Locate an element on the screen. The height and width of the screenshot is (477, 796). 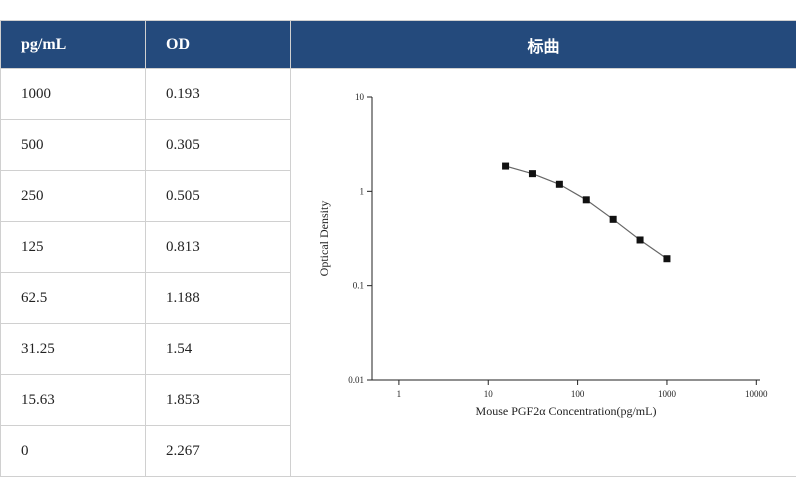
table-row: 62.5 1.188 is located at coordinates (398, 298).